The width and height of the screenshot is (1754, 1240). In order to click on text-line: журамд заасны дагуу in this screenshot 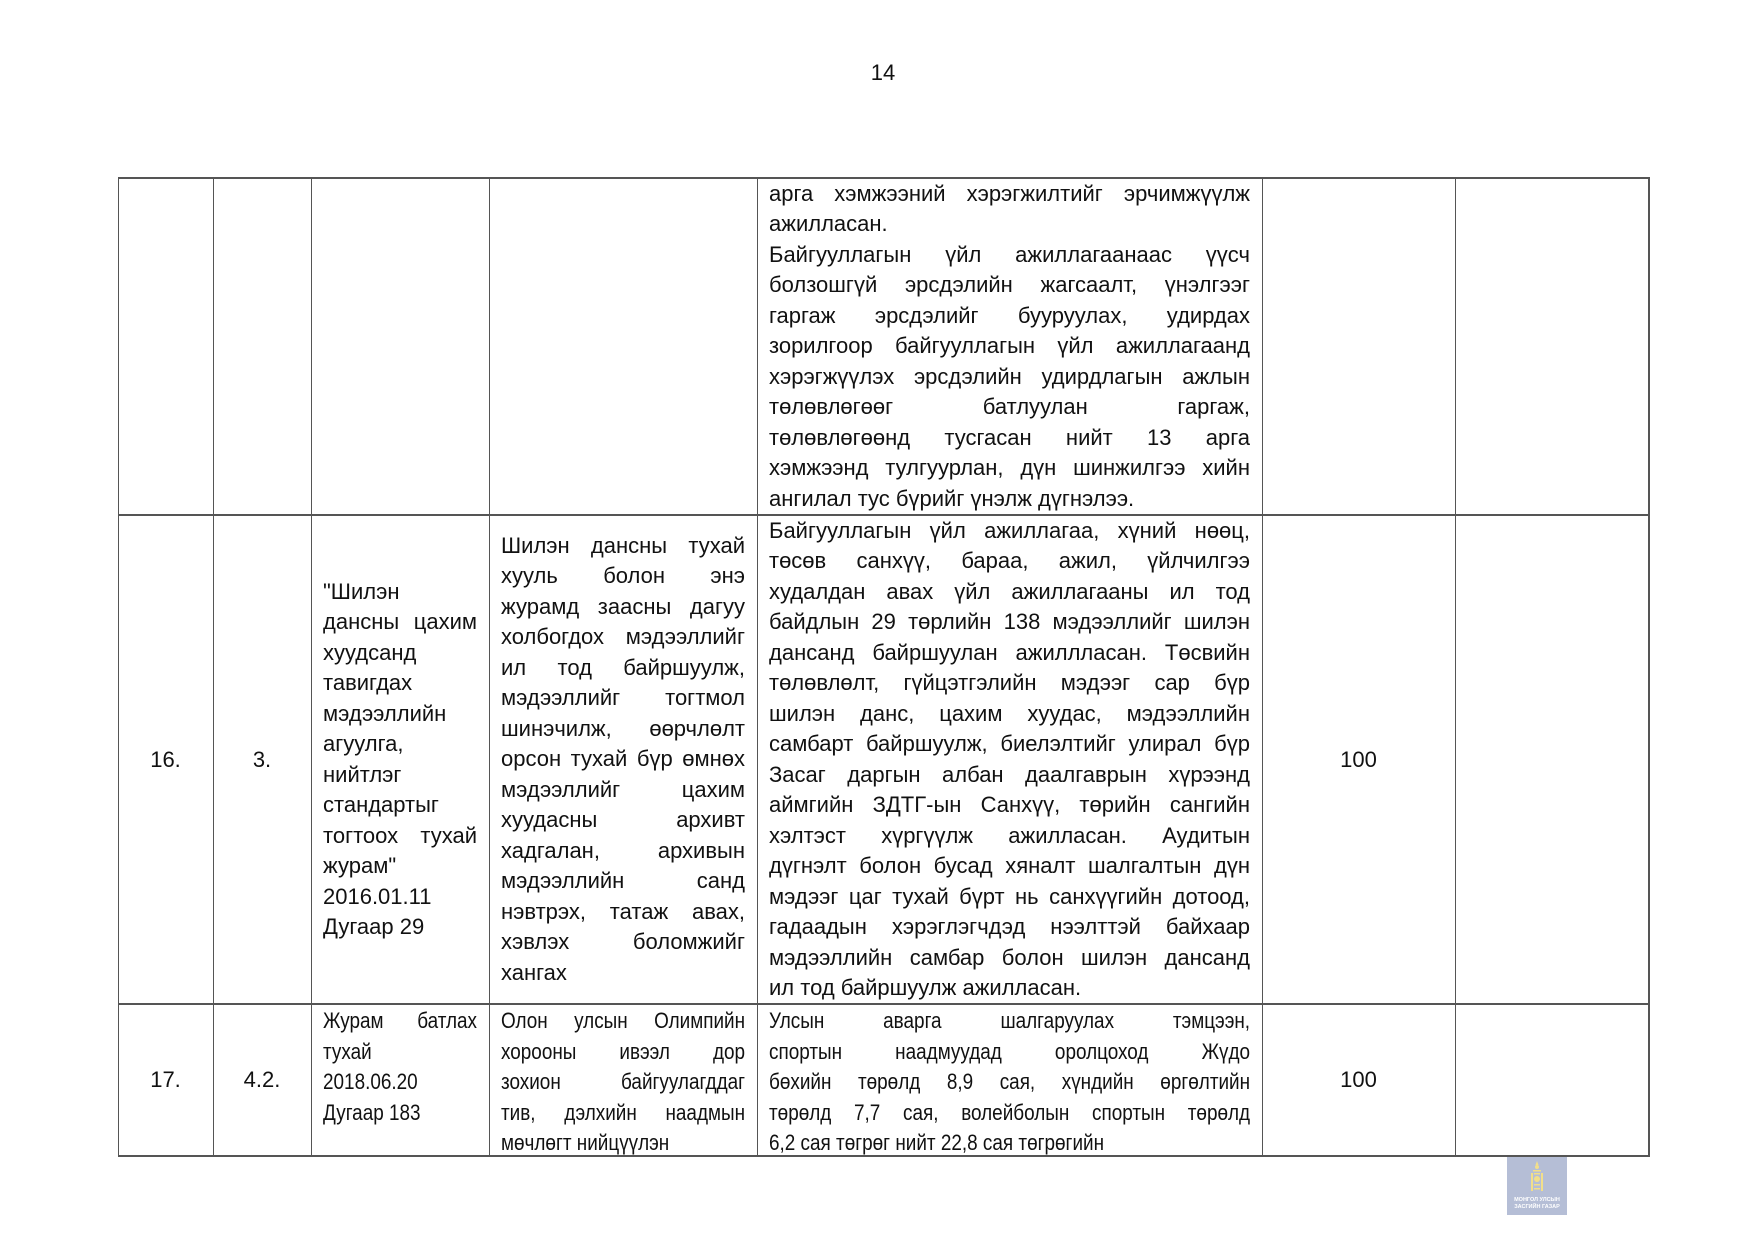, I will do `click(623, 606)`.